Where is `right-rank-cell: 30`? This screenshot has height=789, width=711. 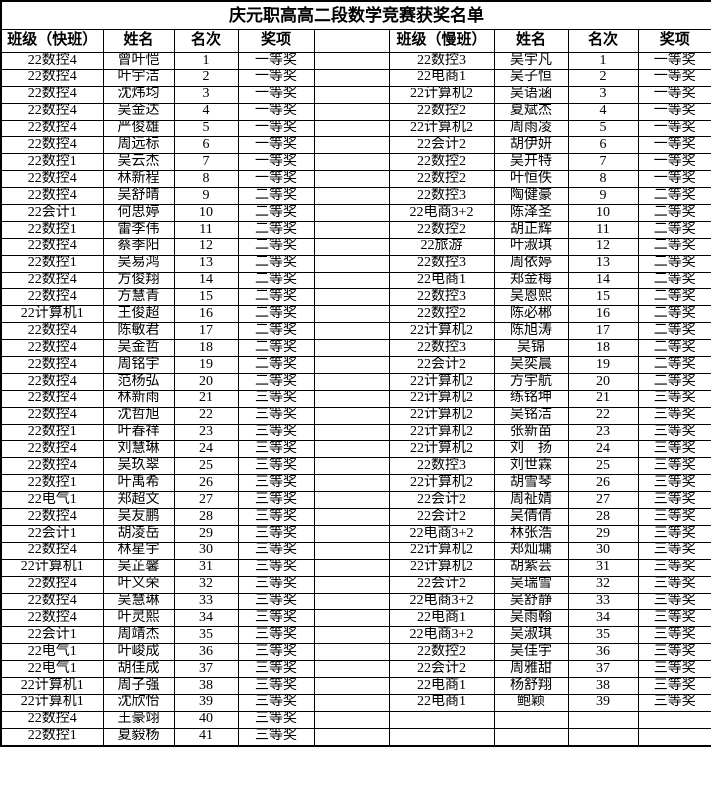 right-rank-cell: 30 is located at coordinates (603, 550).